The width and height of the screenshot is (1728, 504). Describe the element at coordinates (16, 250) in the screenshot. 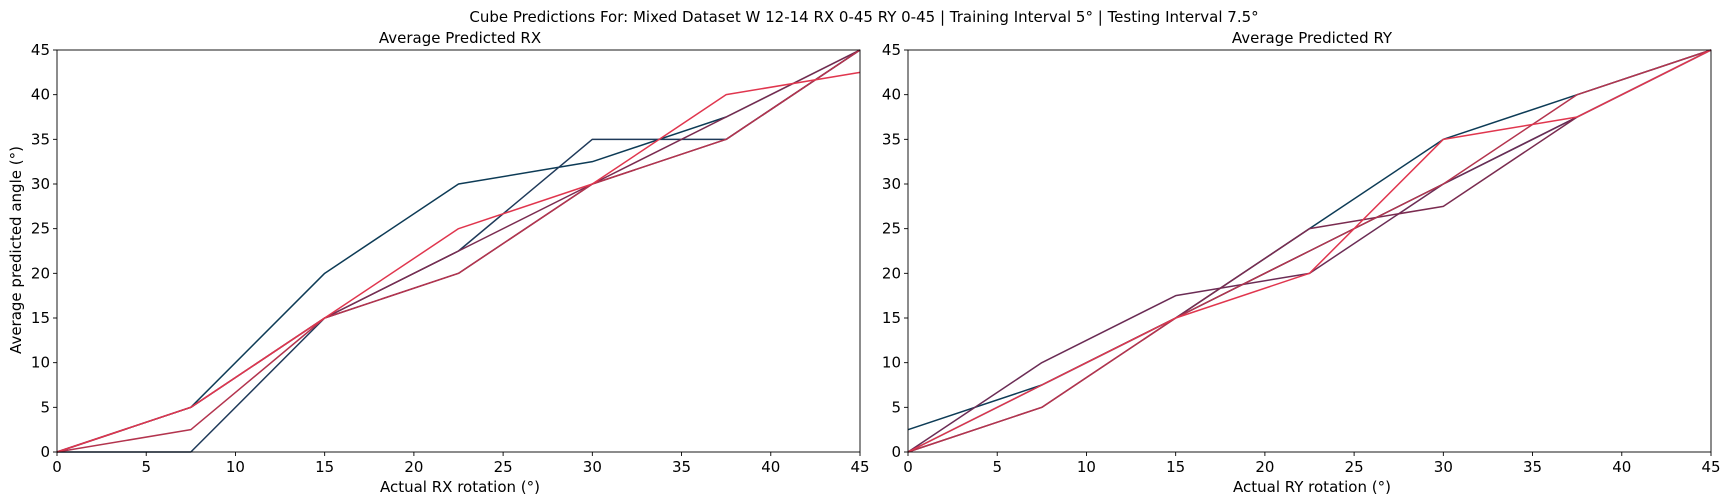

I see `y-axis-label: Average predicted angle (°)` at that location.